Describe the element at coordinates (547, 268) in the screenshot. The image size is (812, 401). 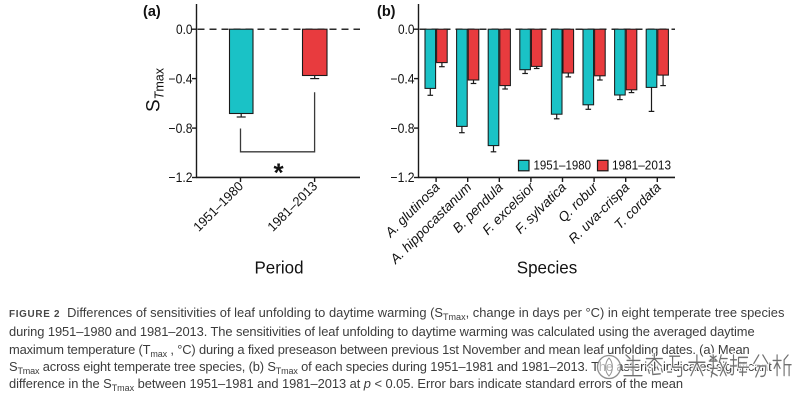
I see `svg-text: Species` at that location.